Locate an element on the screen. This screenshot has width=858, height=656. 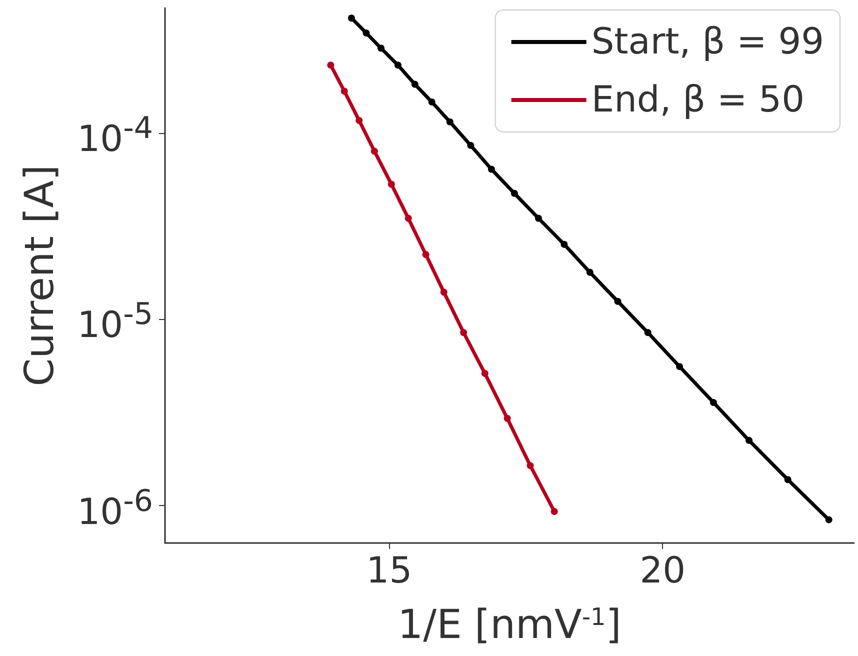
legend-label: Start, β = 99 is located at coordinates (707, 42).